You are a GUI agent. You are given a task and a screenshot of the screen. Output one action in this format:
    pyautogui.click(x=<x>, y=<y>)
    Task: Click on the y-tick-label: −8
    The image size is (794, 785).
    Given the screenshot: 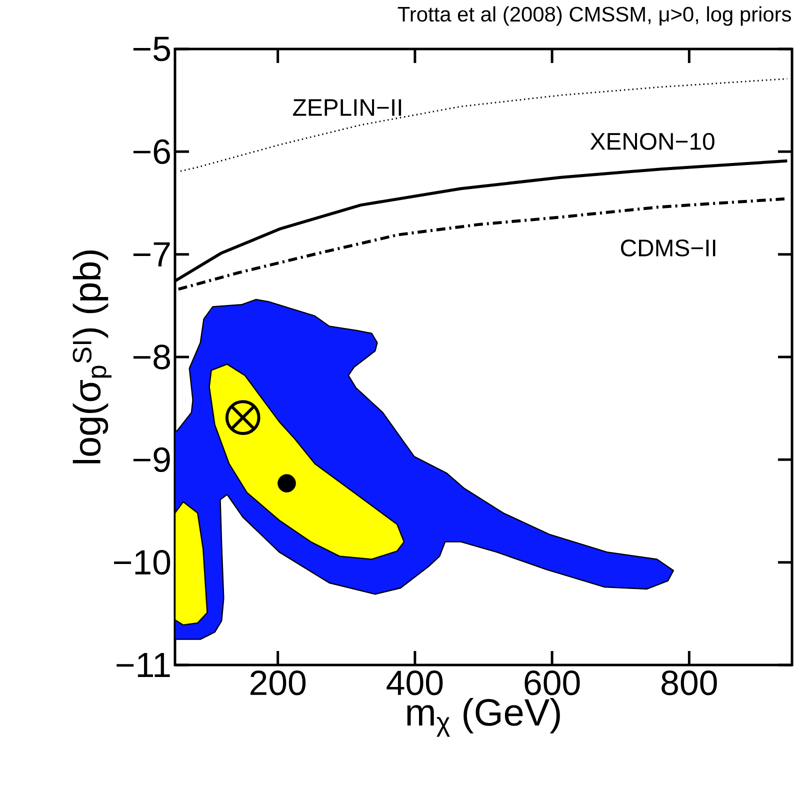 What is the action you would take?
    pyautogui.click(x=151, y=357)
    